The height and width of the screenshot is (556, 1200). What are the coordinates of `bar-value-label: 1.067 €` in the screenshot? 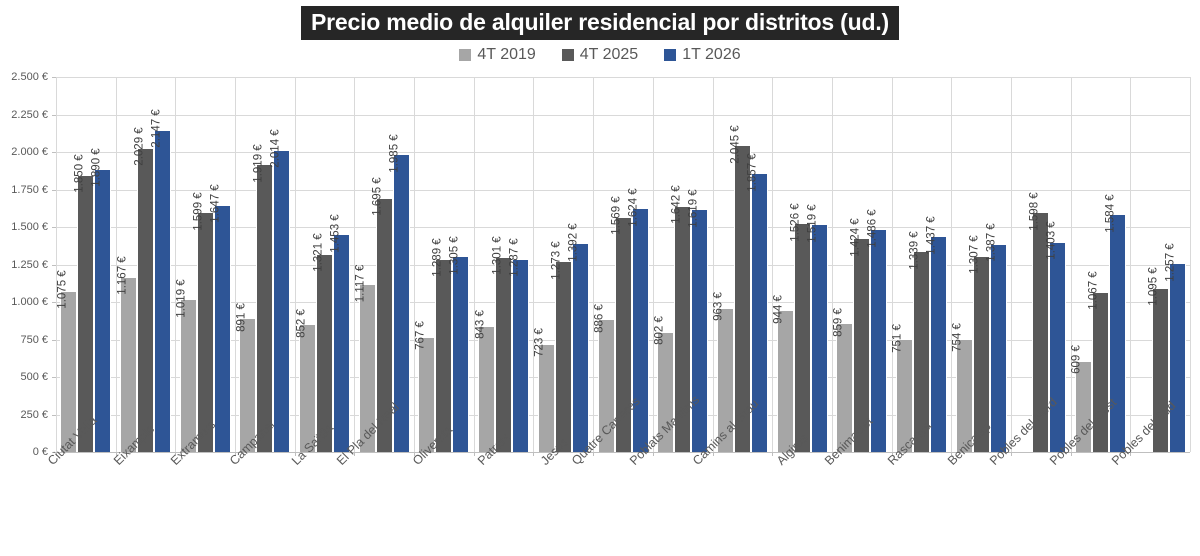 It's located at (1093, 291).